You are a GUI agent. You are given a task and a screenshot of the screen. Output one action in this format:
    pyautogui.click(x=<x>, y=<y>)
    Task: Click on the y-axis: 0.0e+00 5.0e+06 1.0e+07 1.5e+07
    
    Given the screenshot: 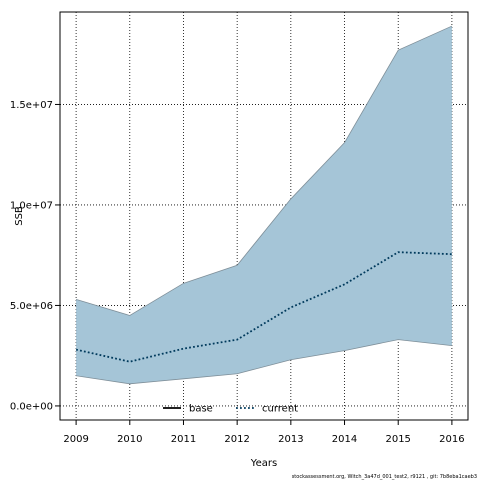 What is the action you would take?
    pyautogui.click(x=35, y=256)
    